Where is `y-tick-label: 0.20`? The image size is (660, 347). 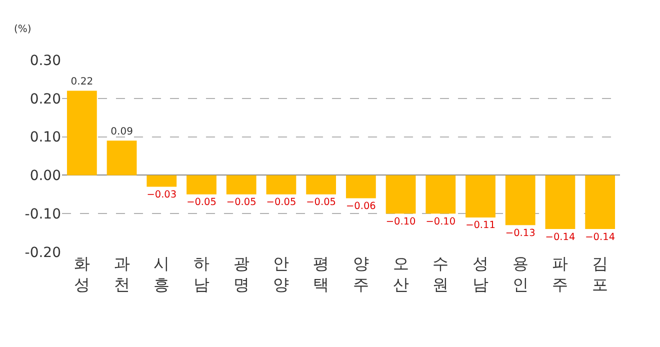 y-tick-label: 0.20 is located at coordinates (45, 99).